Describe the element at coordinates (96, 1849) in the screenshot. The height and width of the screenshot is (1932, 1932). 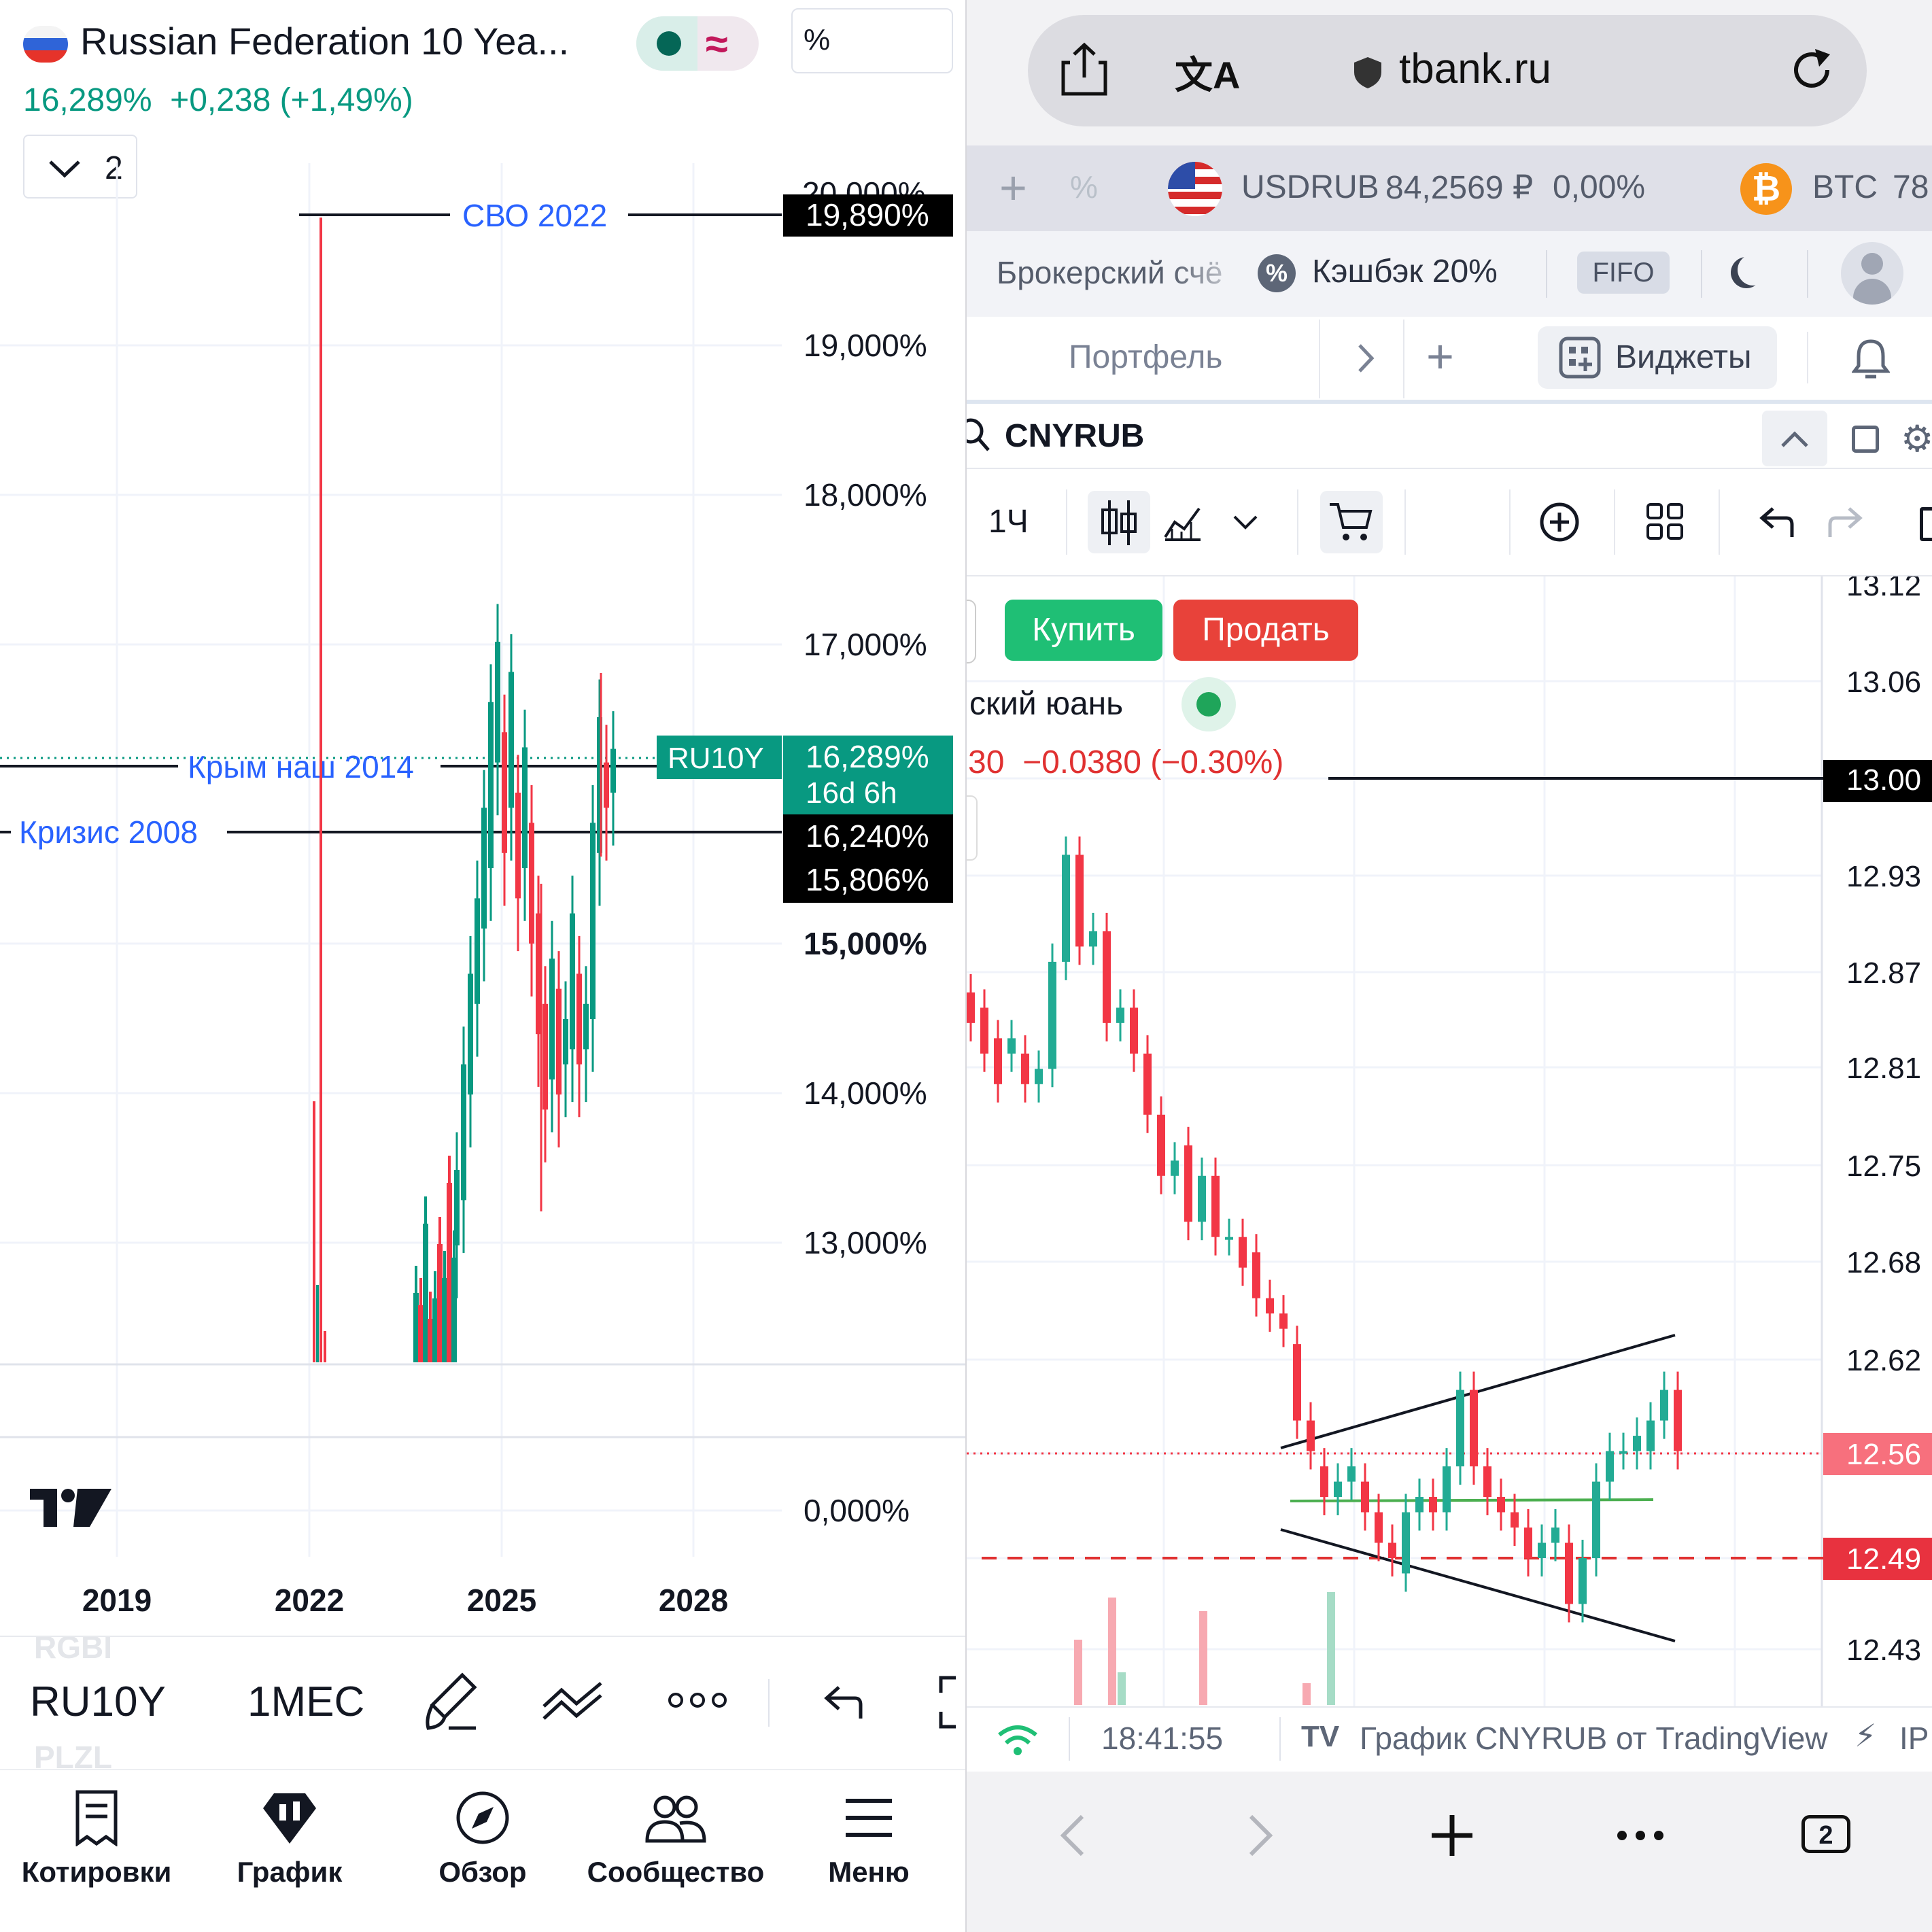
I see `tab-quotes: Котировки` at that location.